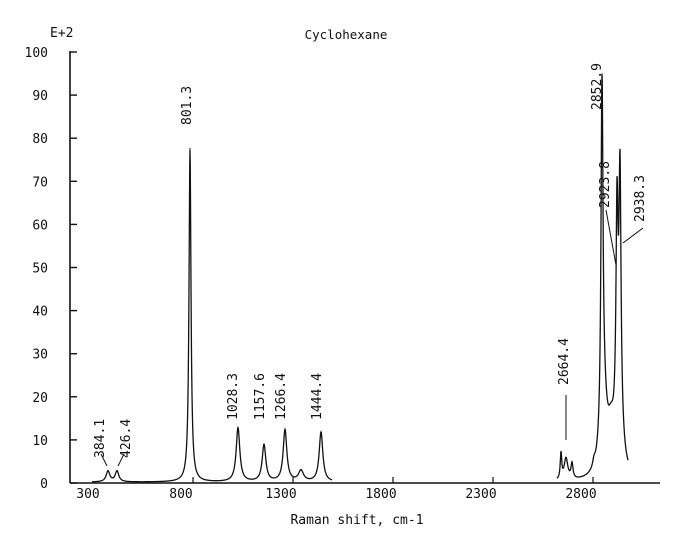 This screenshot has height=551, width=690. I want to click on x-tick-label: 1800, so click(380, 494).